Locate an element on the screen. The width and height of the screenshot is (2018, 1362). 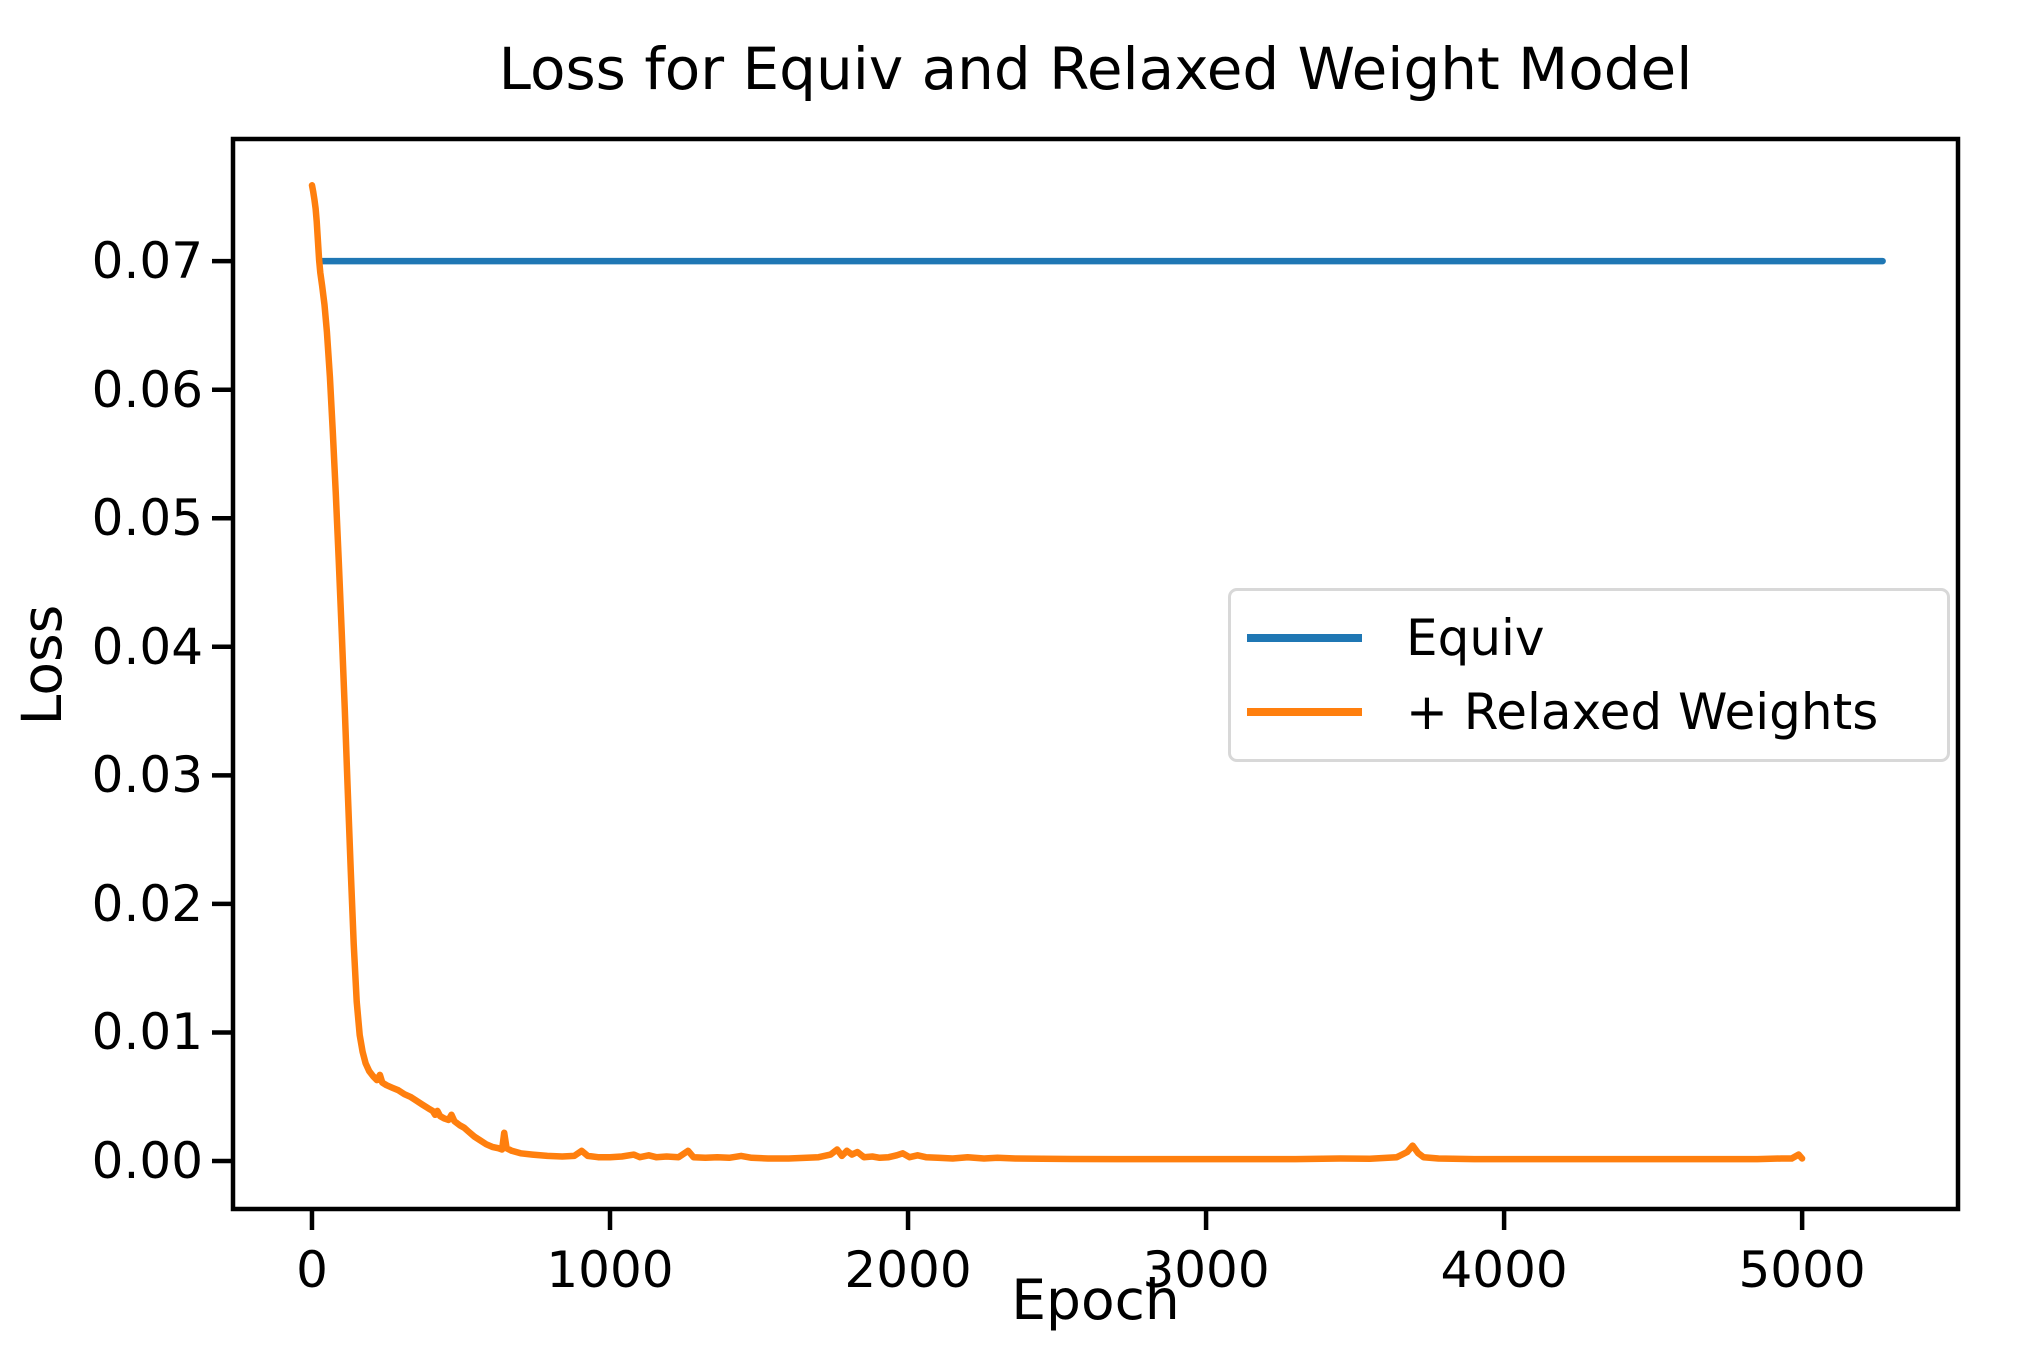
x-tick-label: 5000 is located at coordinates (1802, 1270).